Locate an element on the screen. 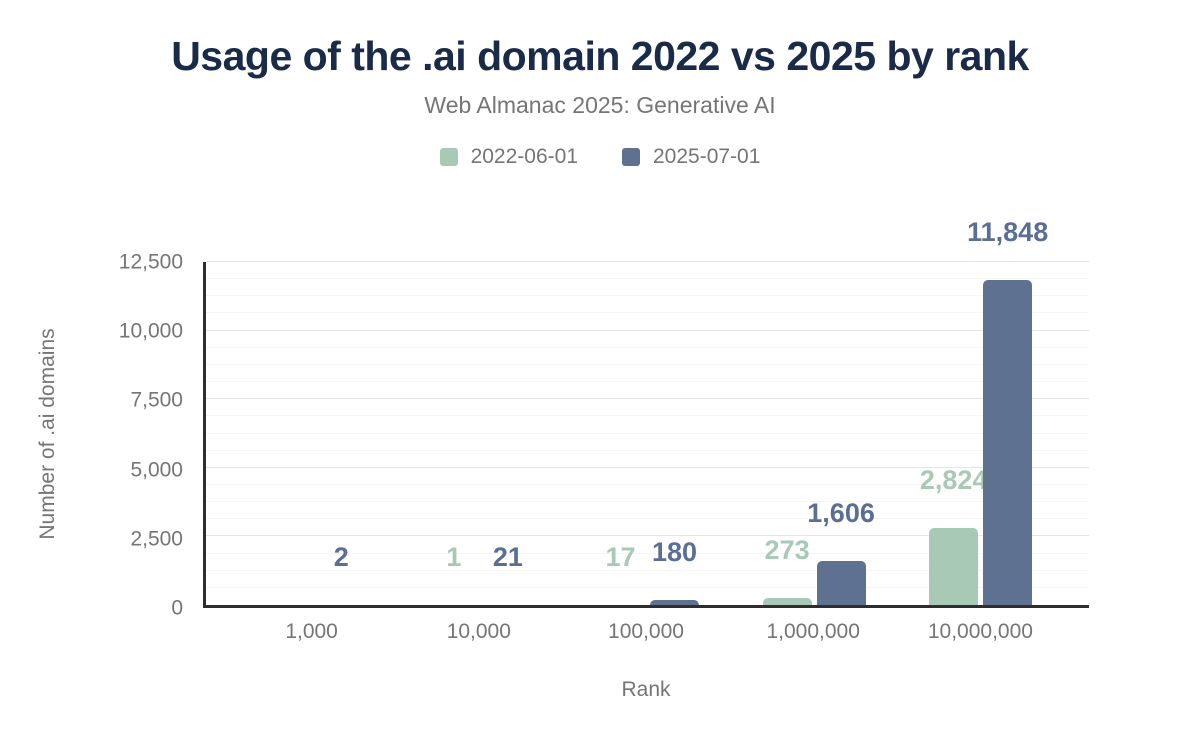 This screenshot has height=742, width=1200. legend-item-2025: 2025-07-01 is located at coordinates (691, 157).